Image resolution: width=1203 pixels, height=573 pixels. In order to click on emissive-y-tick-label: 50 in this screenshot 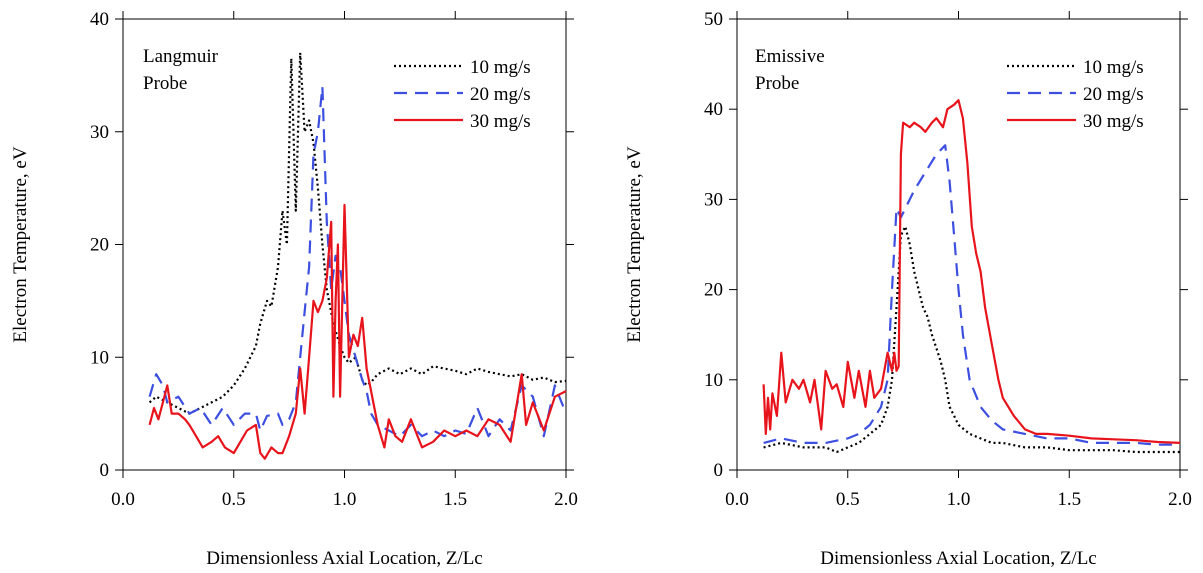, I will do `click(713, 19)`.